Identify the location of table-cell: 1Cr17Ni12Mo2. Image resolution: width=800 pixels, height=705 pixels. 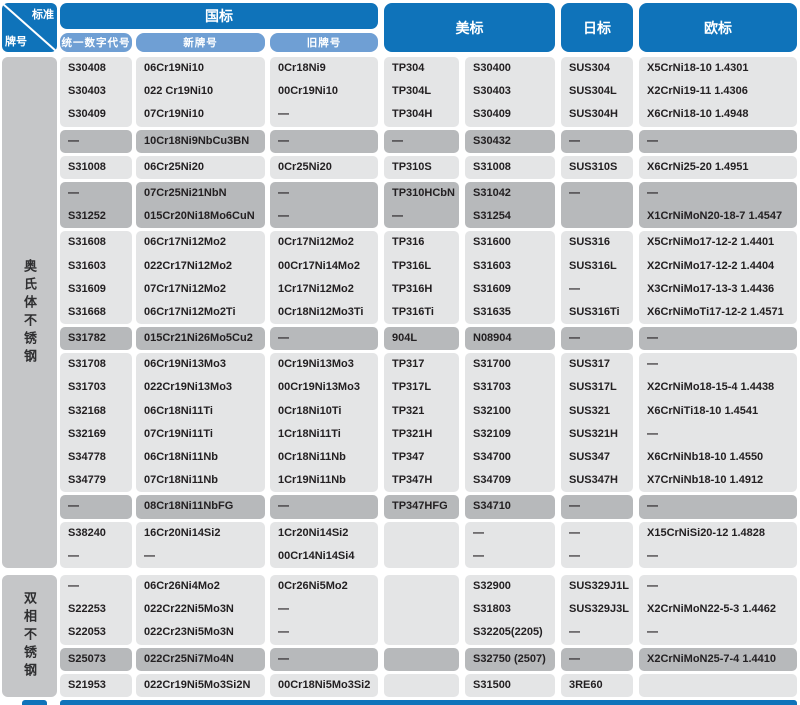
(316, 288).